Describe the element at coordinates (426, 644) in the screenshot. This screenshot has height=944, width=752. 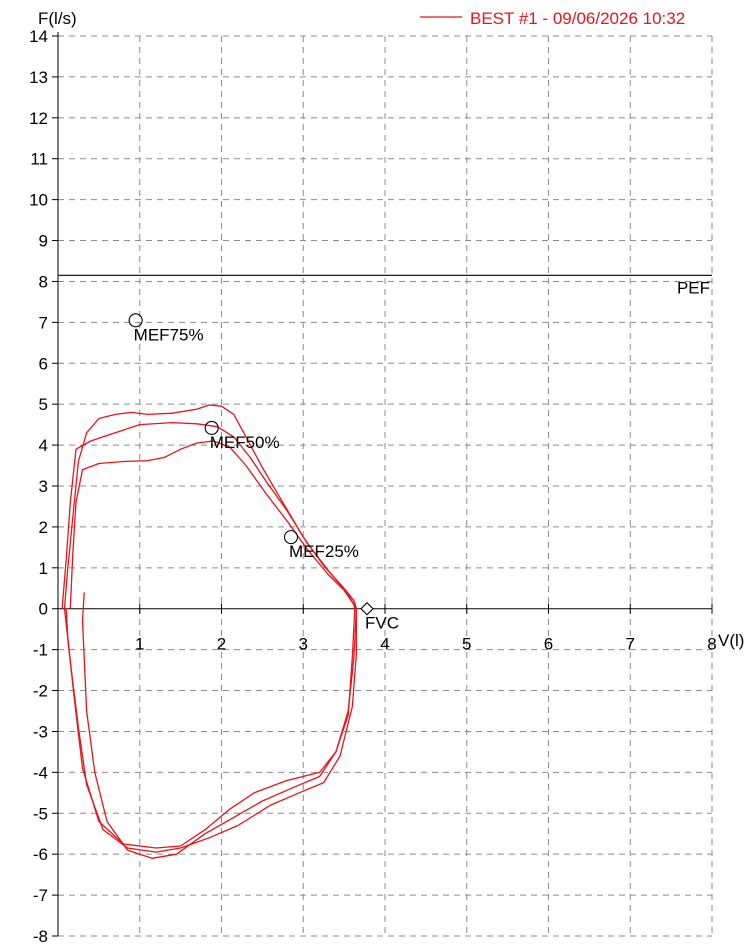
I see `x-tick-labels: 1 2 3 4 5 6 7 8` at that location.